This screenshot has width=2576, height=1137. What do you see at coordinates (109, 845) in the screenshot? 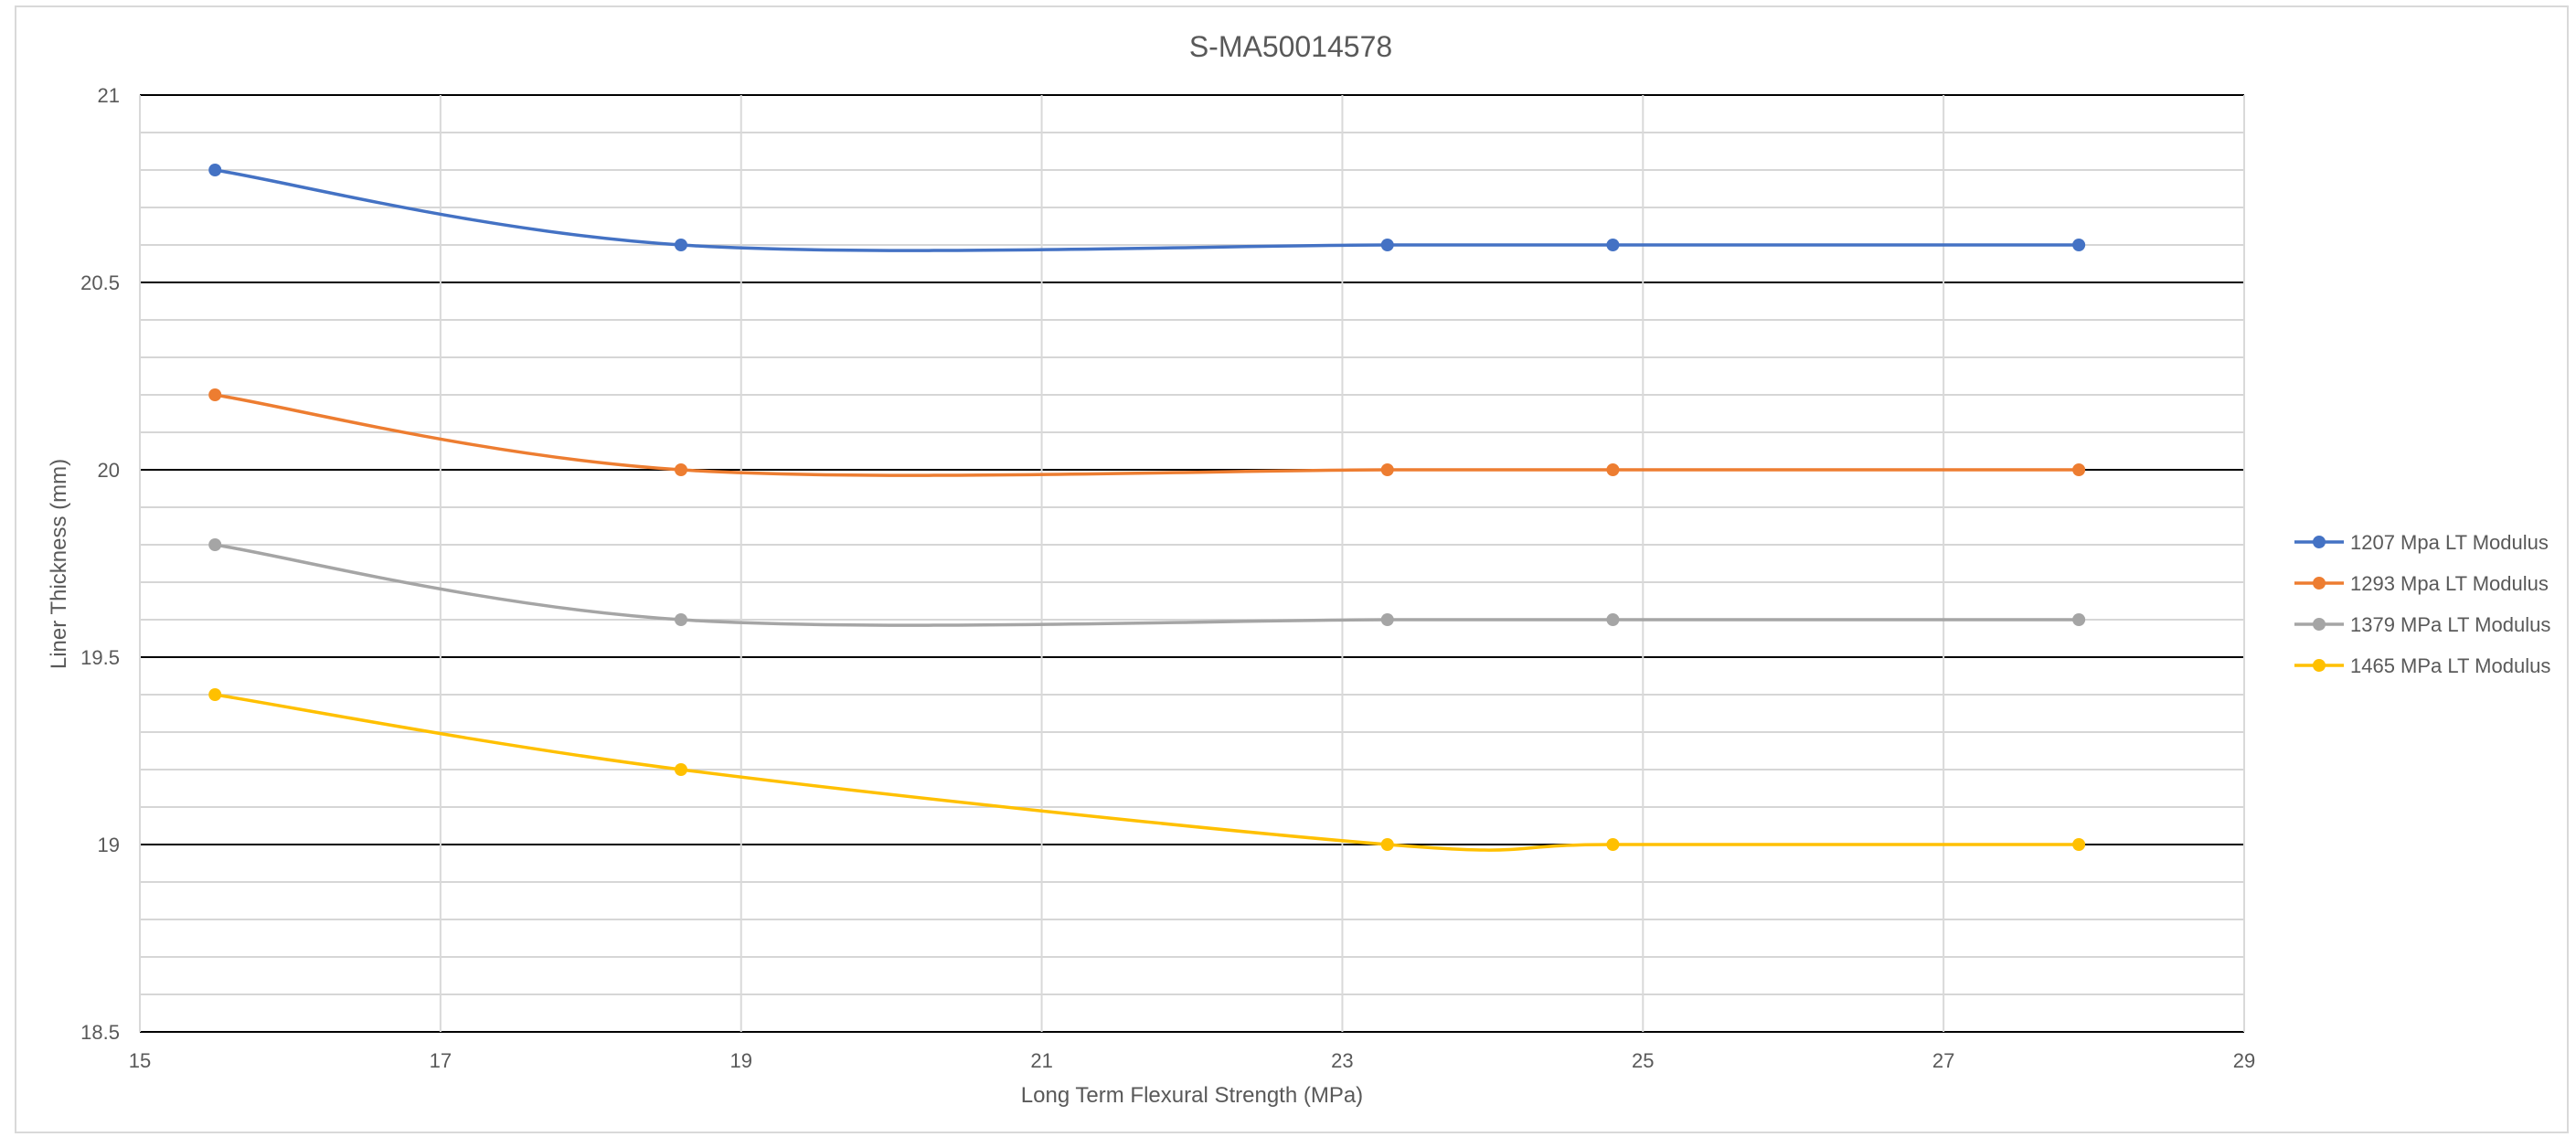
I see `y-tick-label: 19` at bounding box center [109, 845].